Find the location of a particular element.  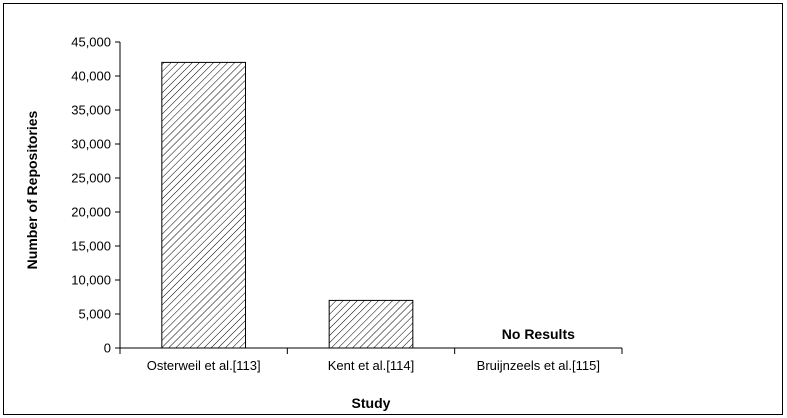

x-tick-label: Kent et al.[114] is located at coordinates (371, 365).